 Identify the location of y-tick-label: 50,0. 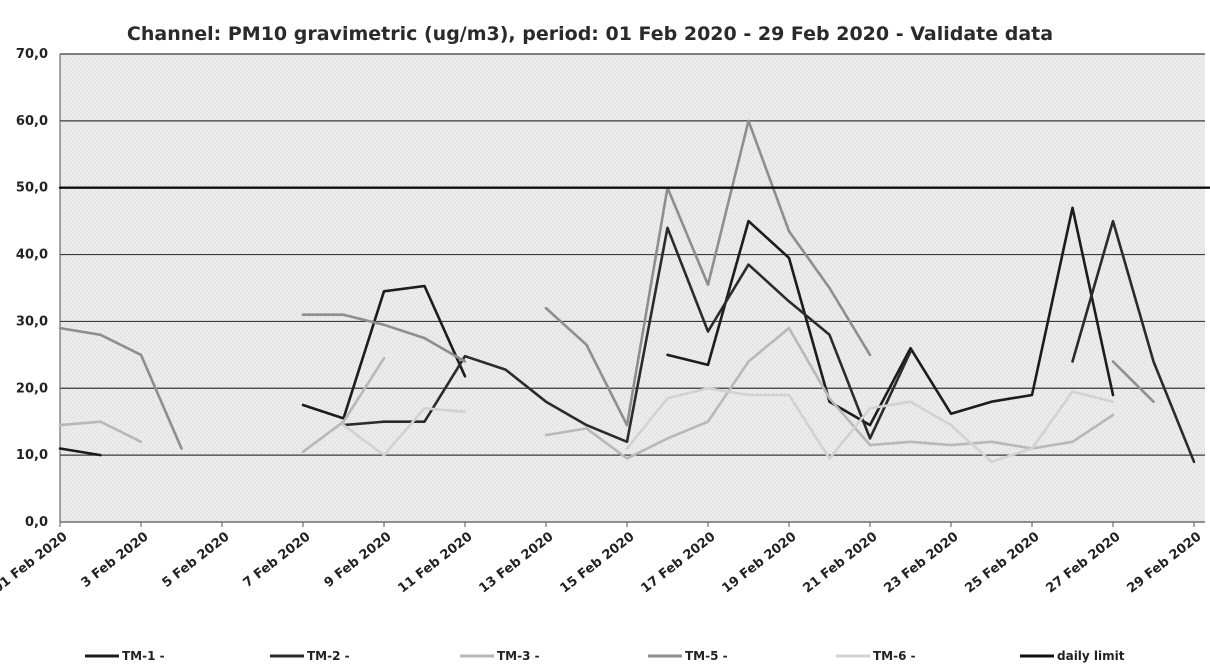
(32, 188).